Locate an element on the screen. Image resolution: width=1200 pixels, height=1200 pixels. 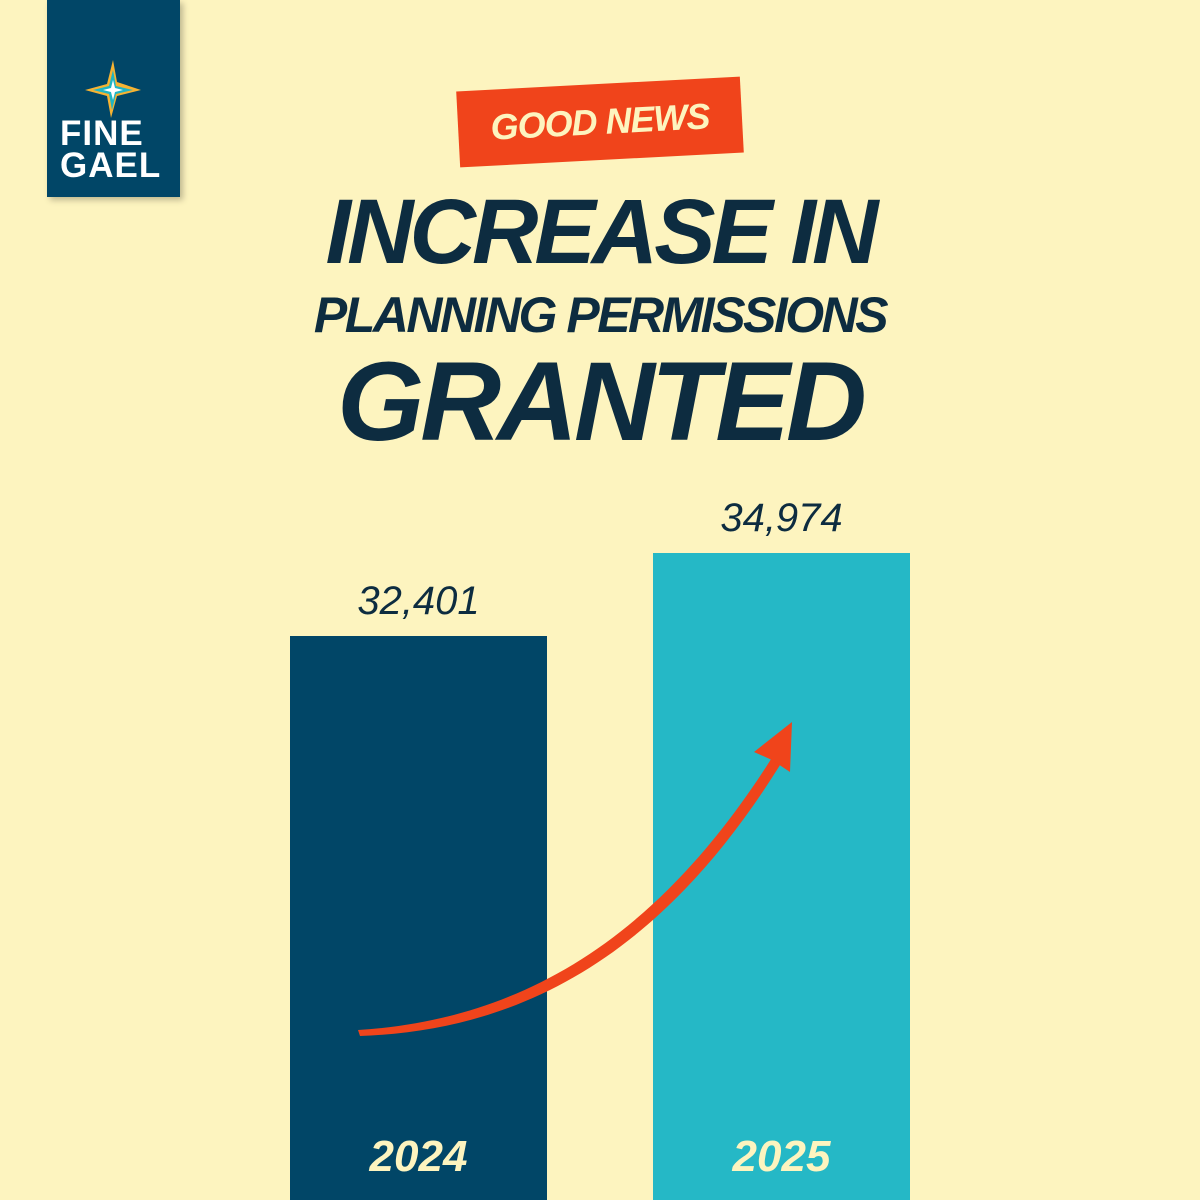
fine-gael-logo: FINE GAEL is located at coordinates (113, 98).